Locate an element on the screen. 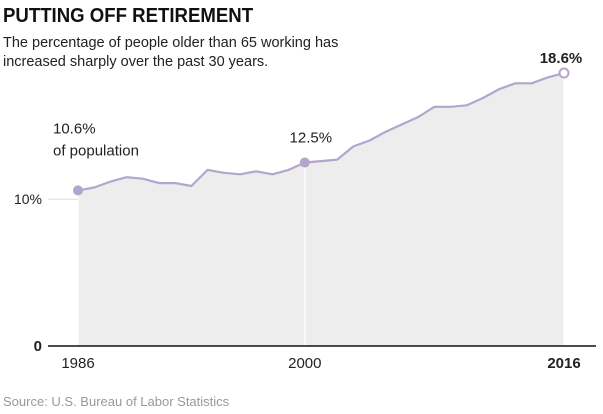 The image size is (603, 414). annotation-label: 12.5% is located at coordinates (311, 138).